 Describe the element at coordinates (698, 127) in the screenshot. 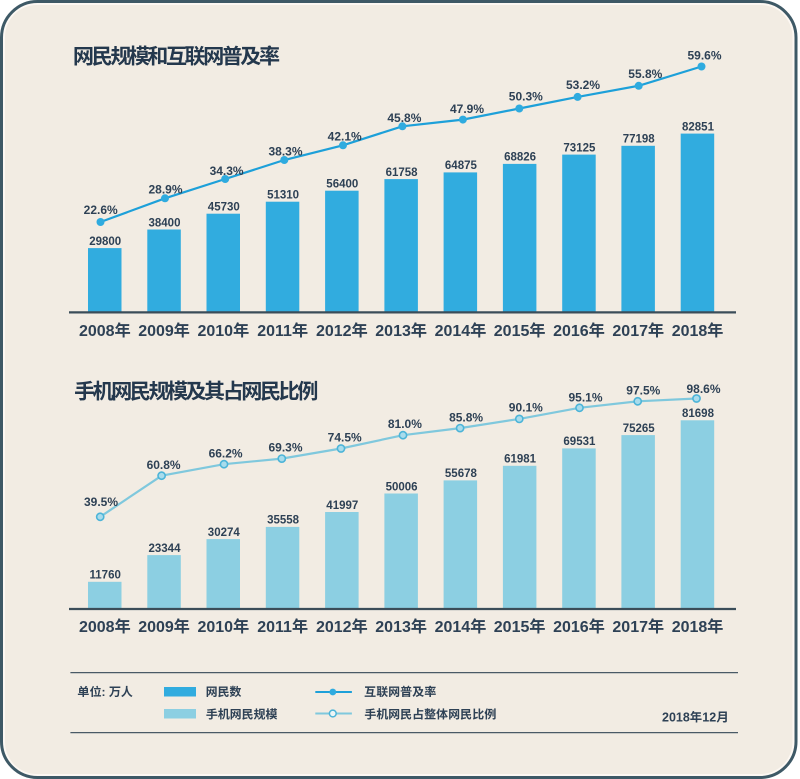

I see `svg-text: 82851` at that location.